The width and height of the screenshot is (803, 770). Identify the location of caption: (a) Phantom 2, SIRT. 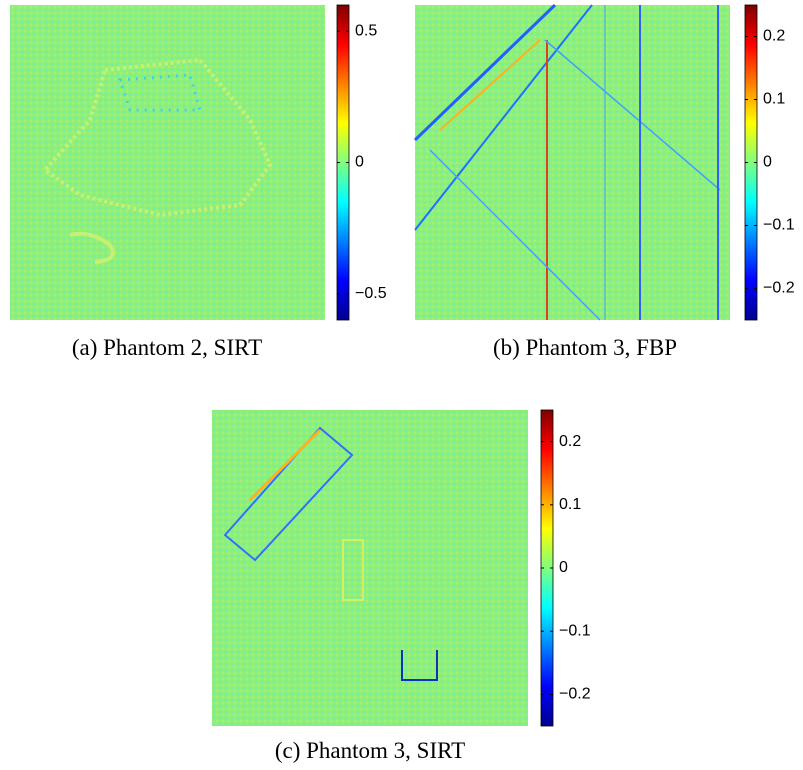
(167, 347).